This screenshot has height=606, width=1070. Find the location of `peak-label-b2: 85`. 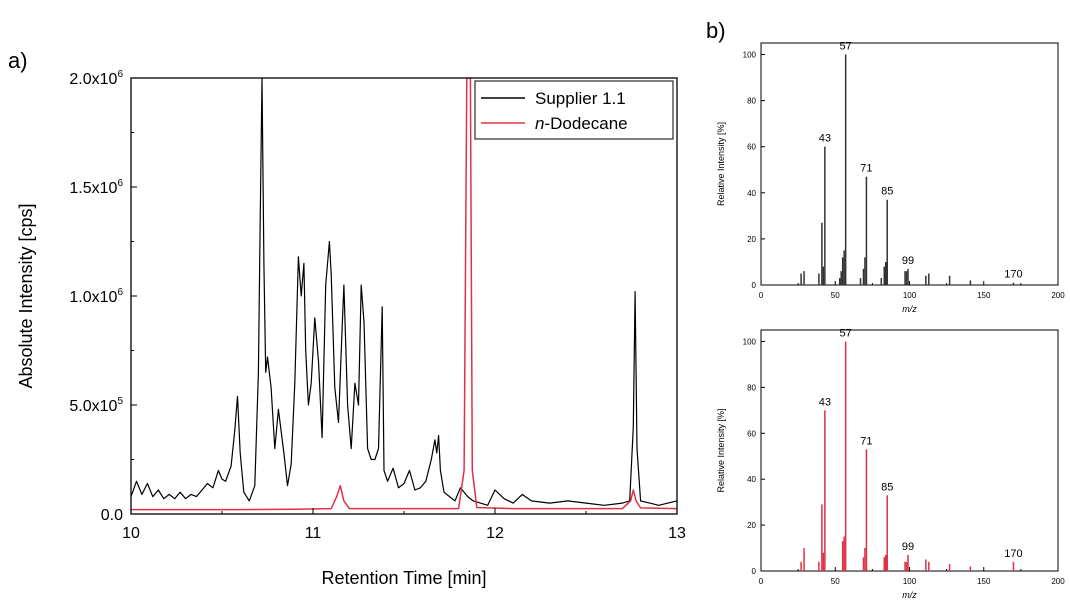

peak-label-b2: 85 is located at coordinates (887, 487).